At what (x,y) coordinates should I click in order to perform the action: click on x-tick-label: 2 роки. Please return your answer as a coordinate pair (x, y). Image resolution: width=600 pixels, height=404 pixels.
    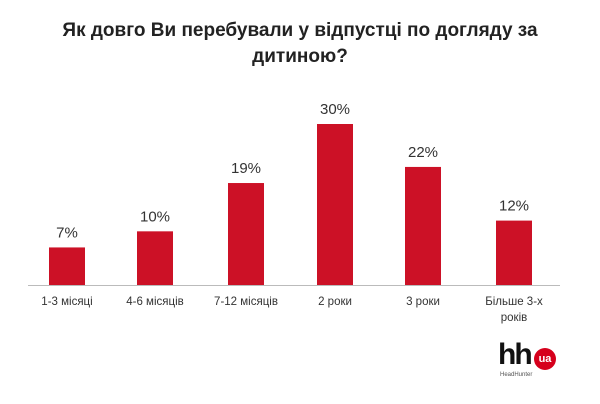
    Looking at the image, I should click on (335, 302).